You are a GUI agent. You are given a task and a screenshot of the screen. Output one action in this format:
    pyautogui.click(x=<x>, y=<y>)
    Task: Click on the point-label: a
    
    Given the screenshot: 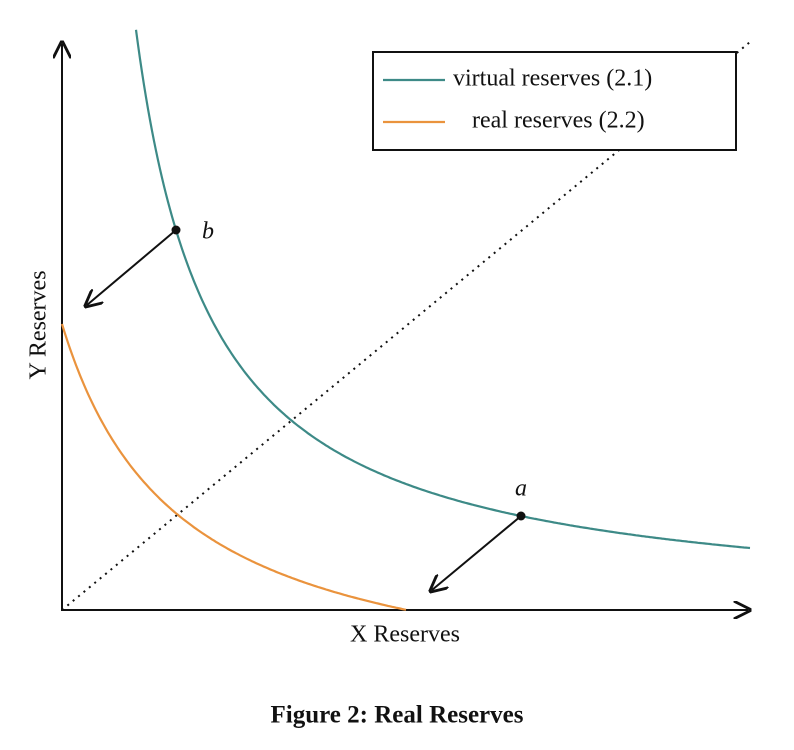 What is the action you would take?
    pyautogui.click(x=521, y=489)
    